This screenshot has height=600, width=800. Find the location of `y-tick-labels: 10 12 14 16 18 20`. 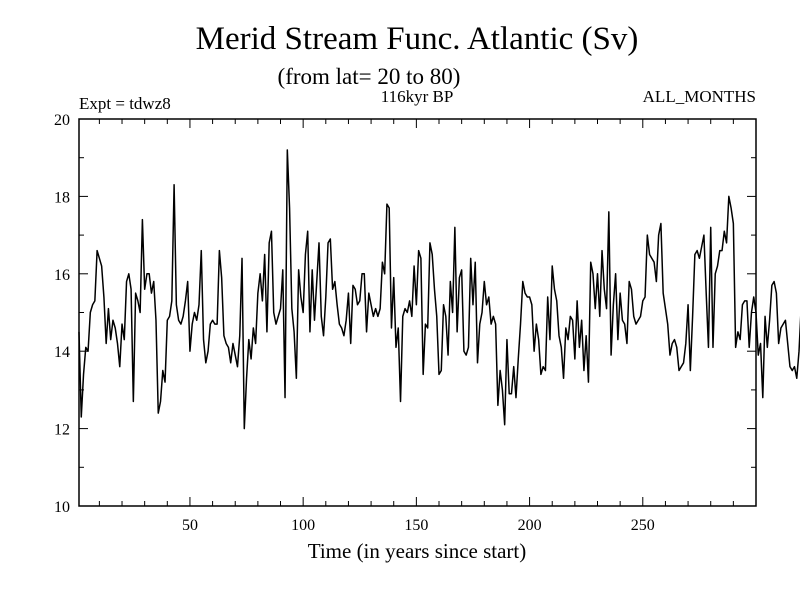

y-tick-labels: 10 12 14 16 18 20 is located at coordinates (62, 314).